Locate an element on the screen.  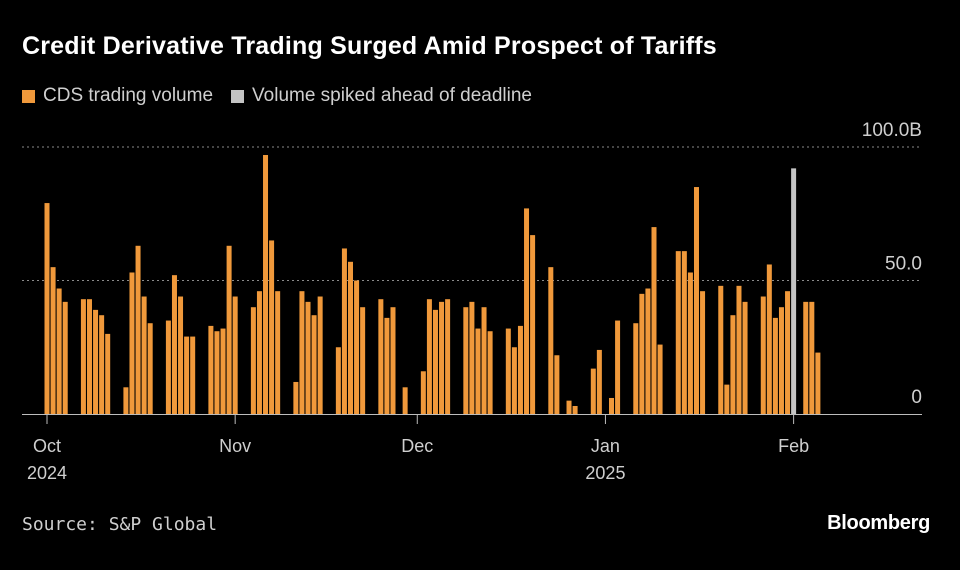
legend-swatch-gray is located at coordinates (238, 96).